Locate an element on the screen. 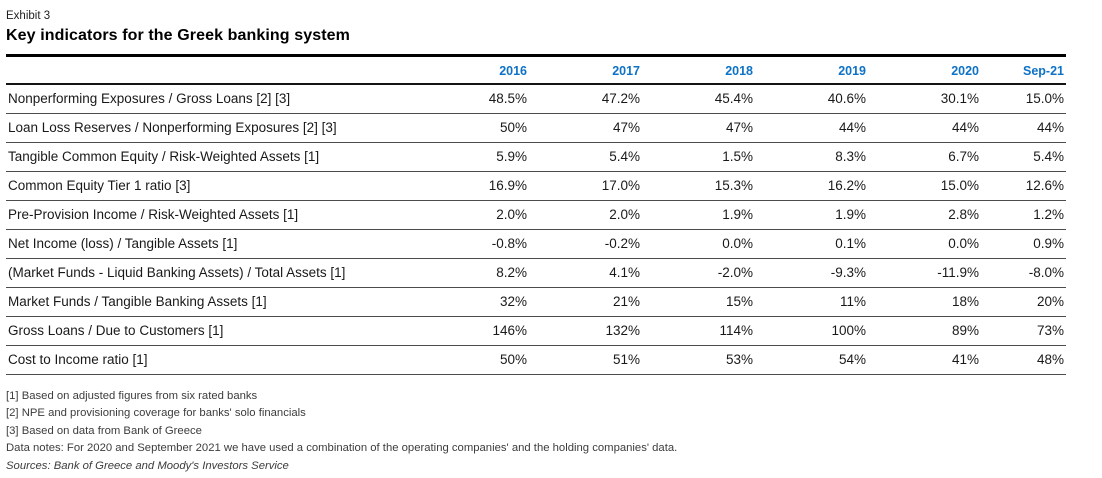  value-cell: 51% is located at coordinates (585, 360).